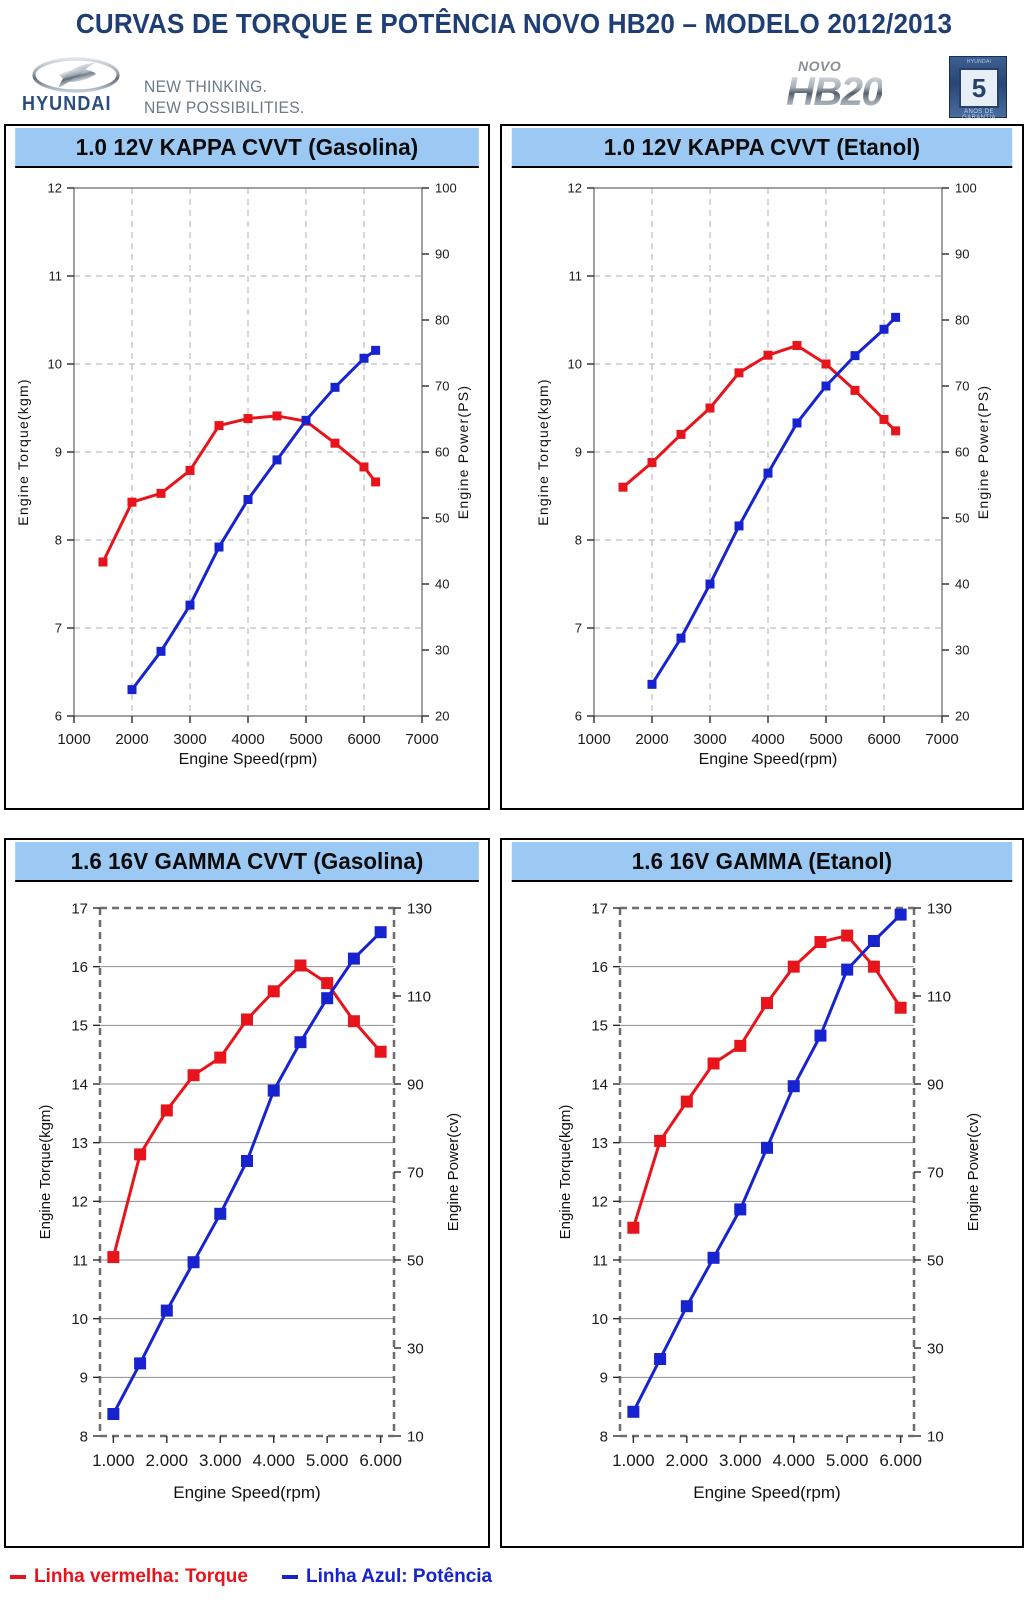  What do you see at coordinates (599, 1084) in the screenshot?
I see `y-axis-tick-label: 14` at bounding box center [599, 1084].